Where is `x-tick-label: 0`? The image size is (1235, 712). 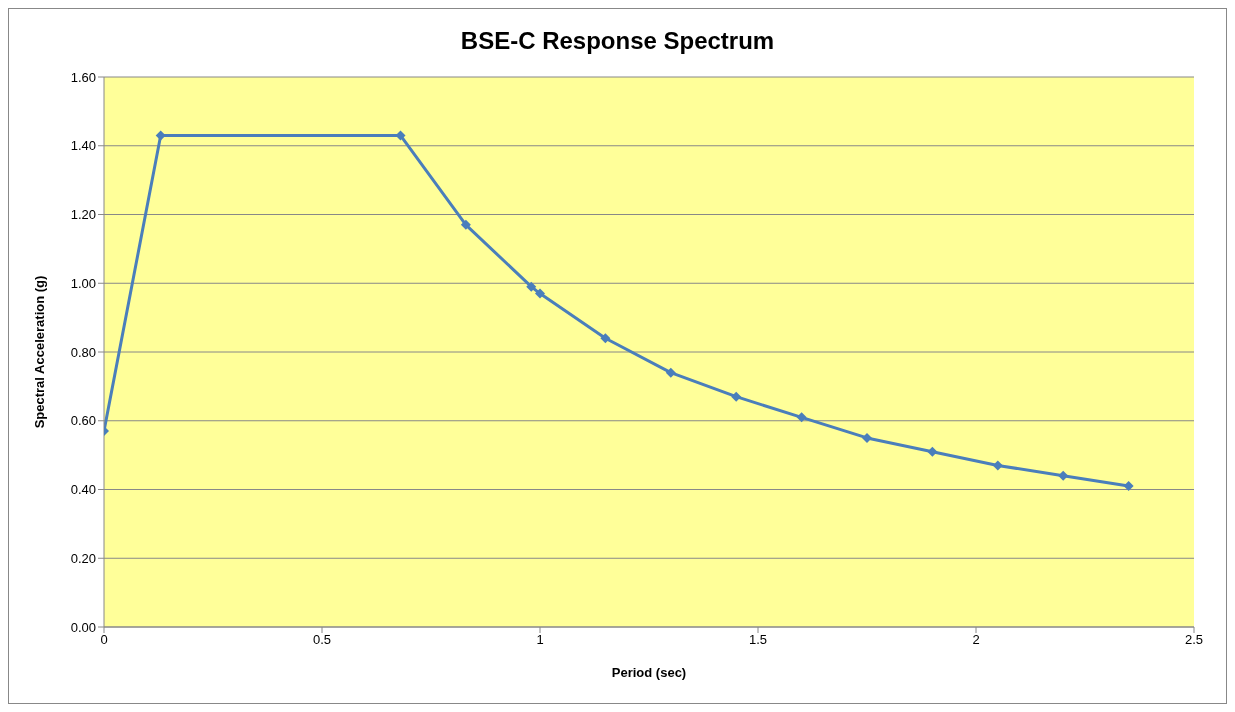 x-tick-label: 0 is located at coordinates (104, 640).